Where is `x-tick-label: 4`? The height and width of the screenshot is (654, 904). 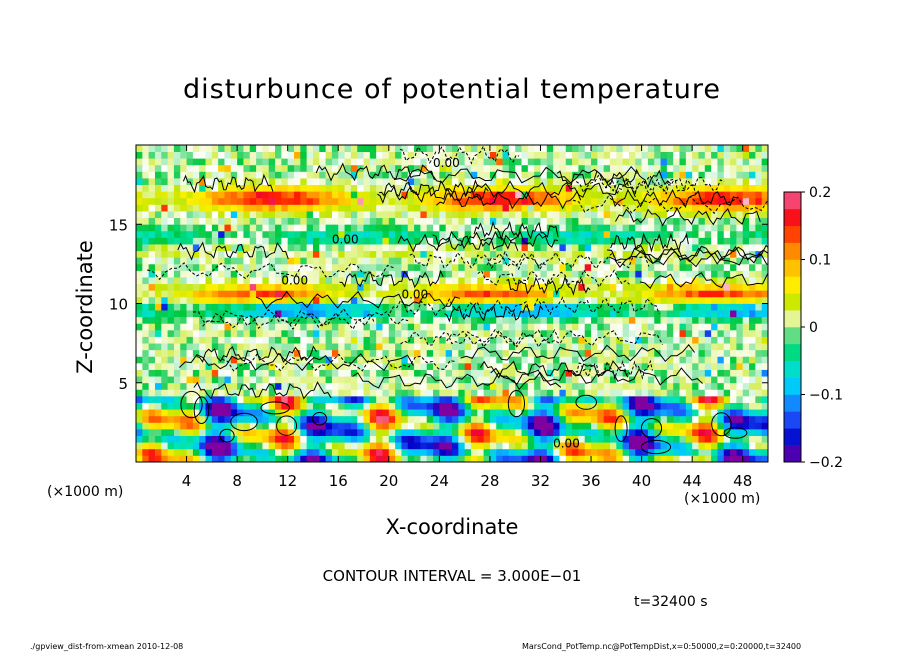 x-tick-label: 4 is located at coordinates (187, 481).